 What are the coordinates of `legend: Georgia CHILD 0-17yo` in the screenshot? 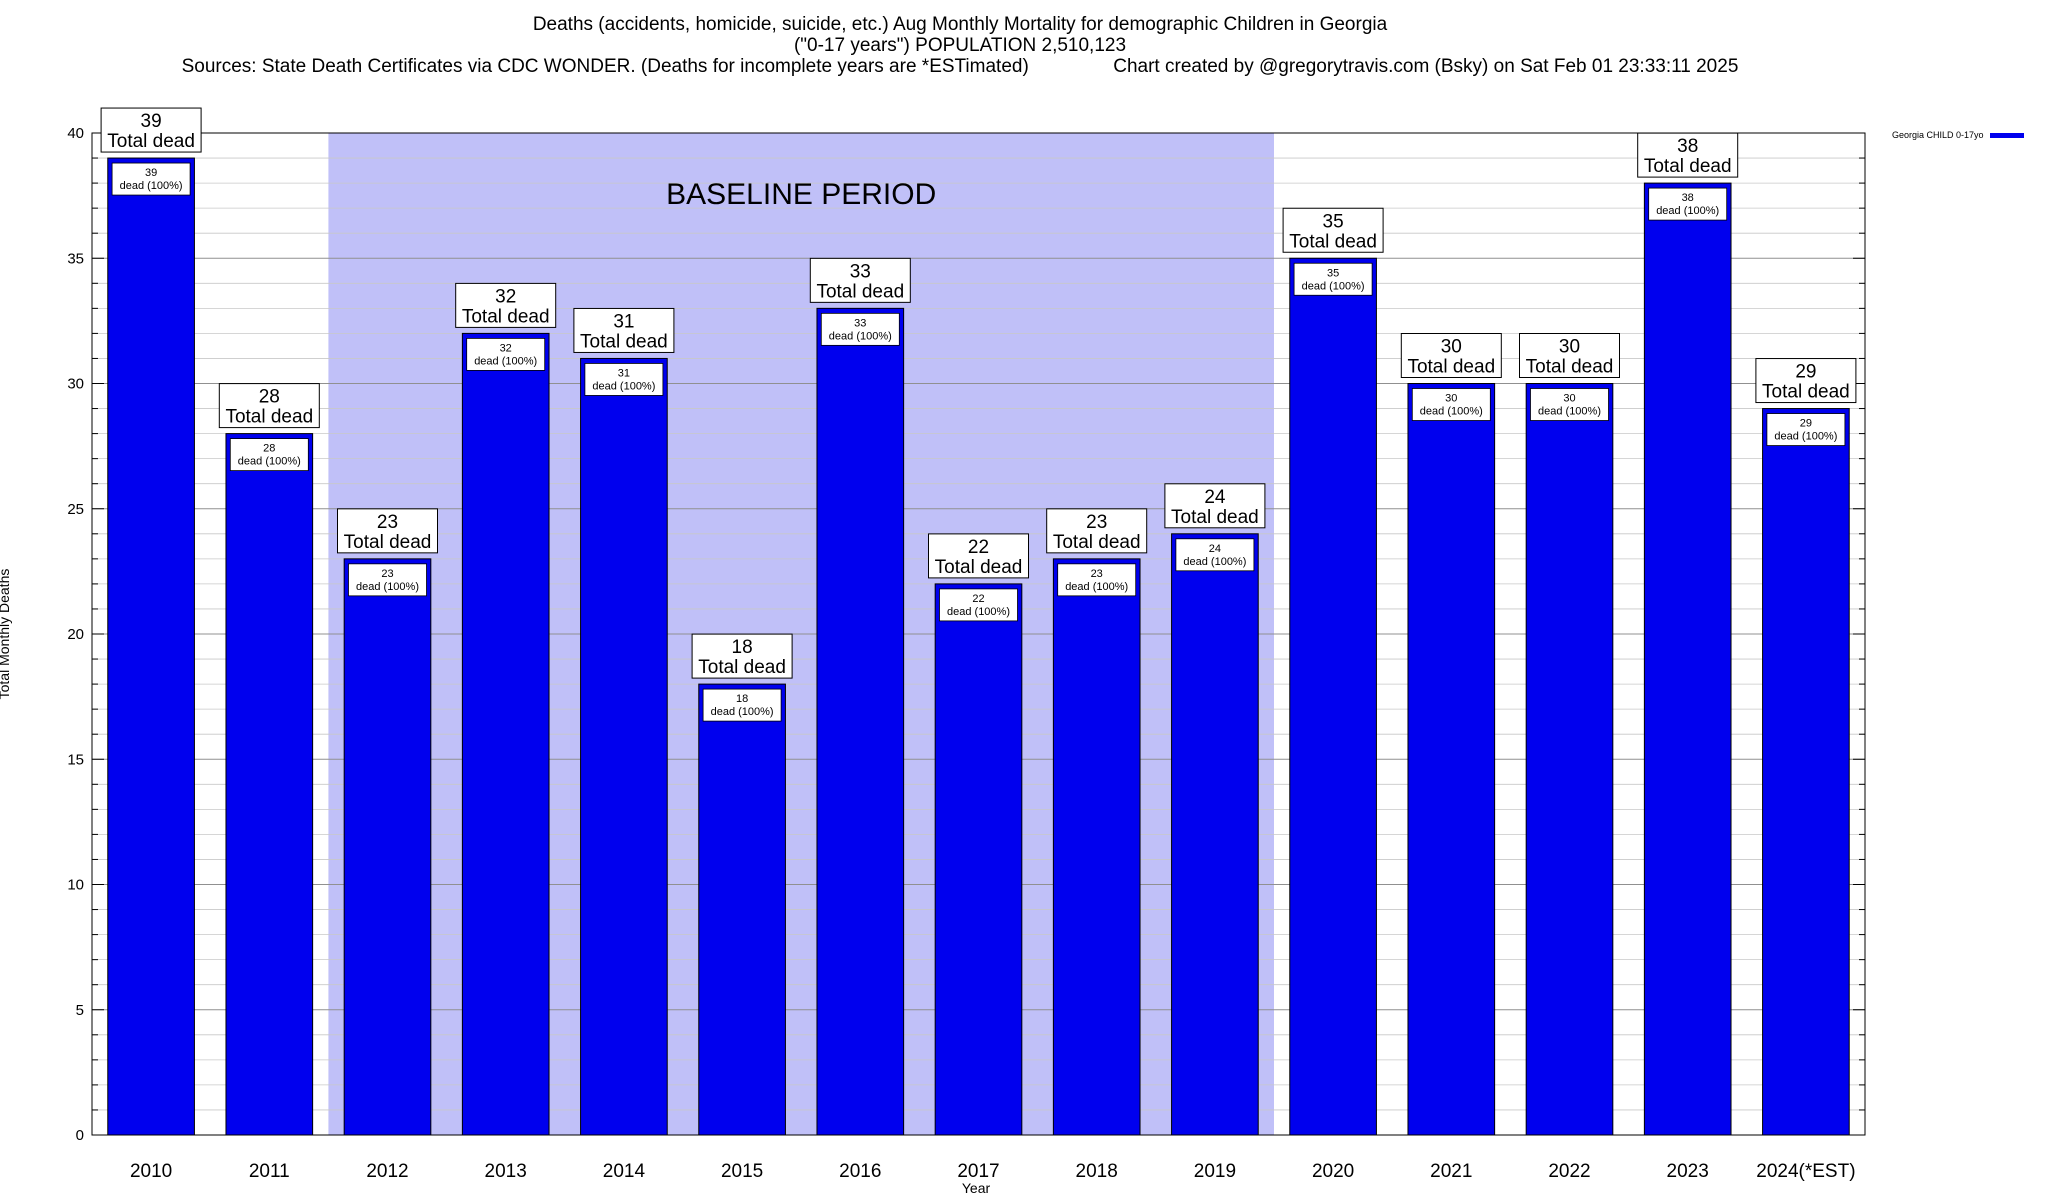 It's located at (1958, 135).